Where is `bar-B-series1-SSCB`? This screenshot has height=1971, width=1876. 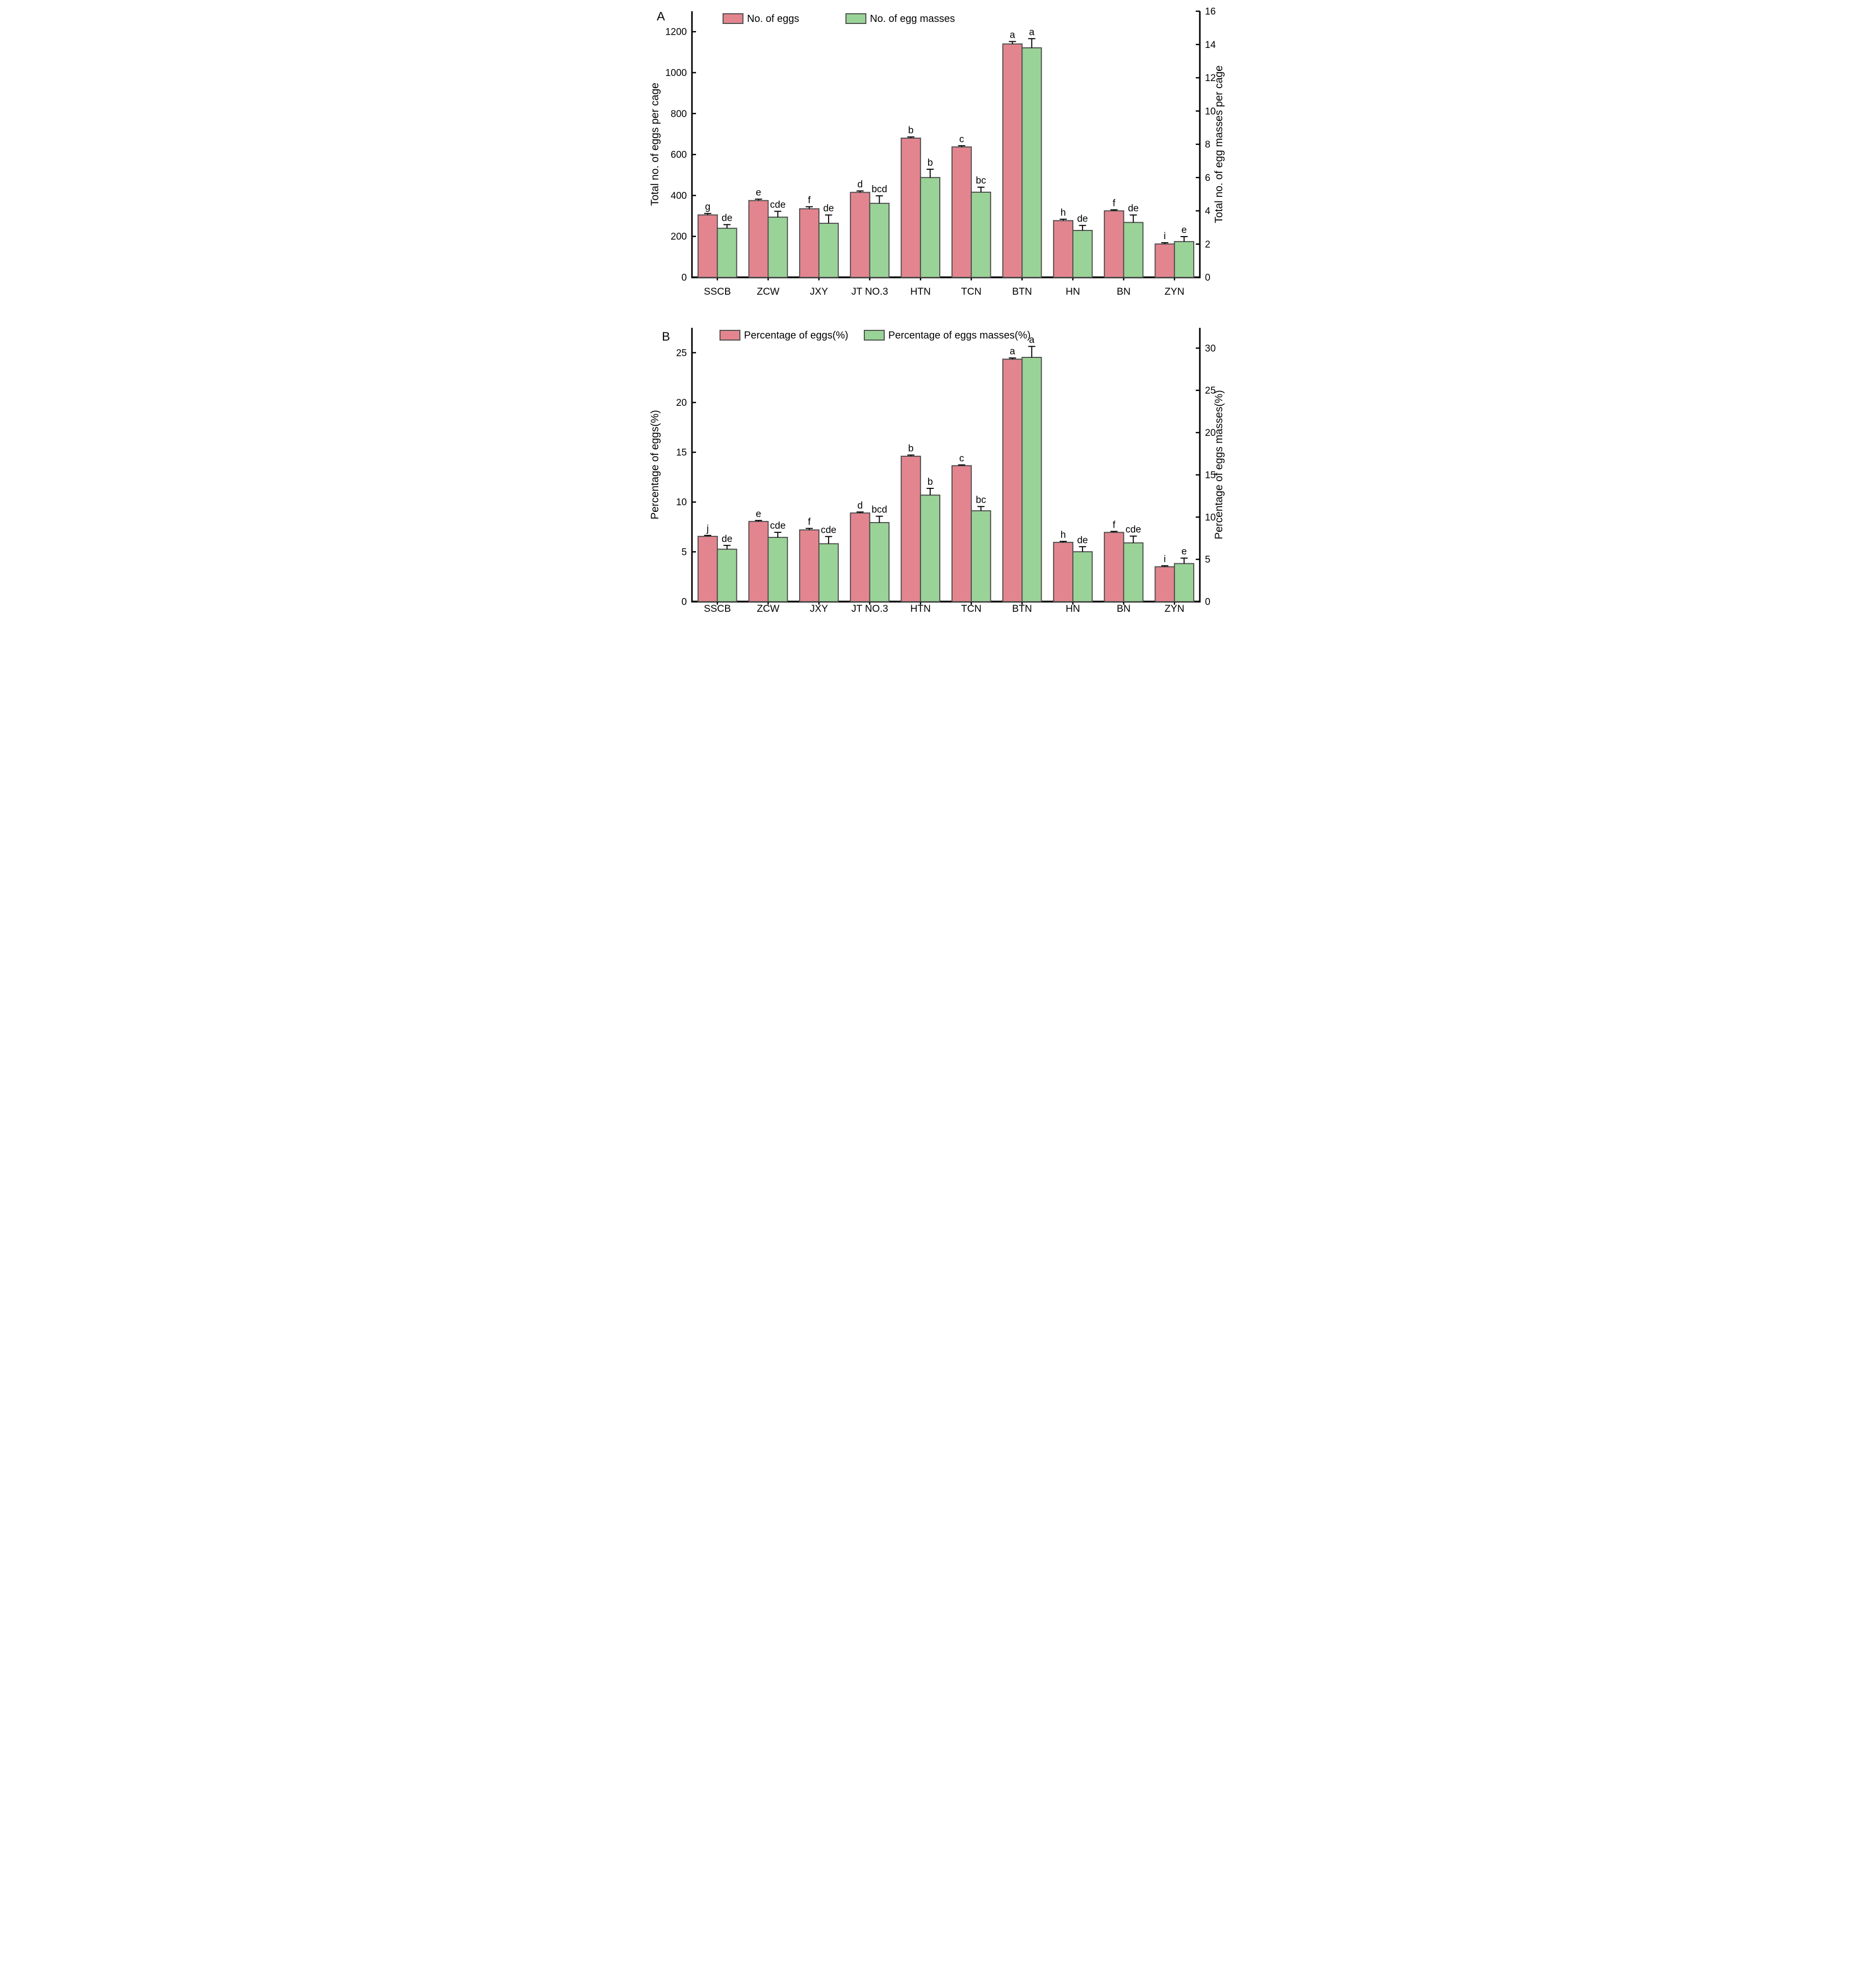 bar-B-series1-SSCB is located at coordinates (708, 569).